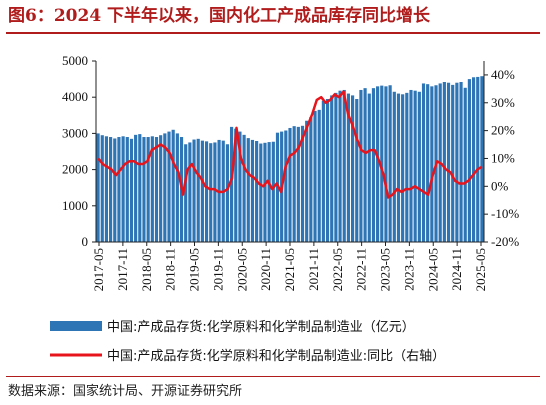 The height and width of the screenshot is (405, 546). Describe the element at coordinates (337, 269) in the screenshot. I see `x-tick-label: 2022-05` at that location.